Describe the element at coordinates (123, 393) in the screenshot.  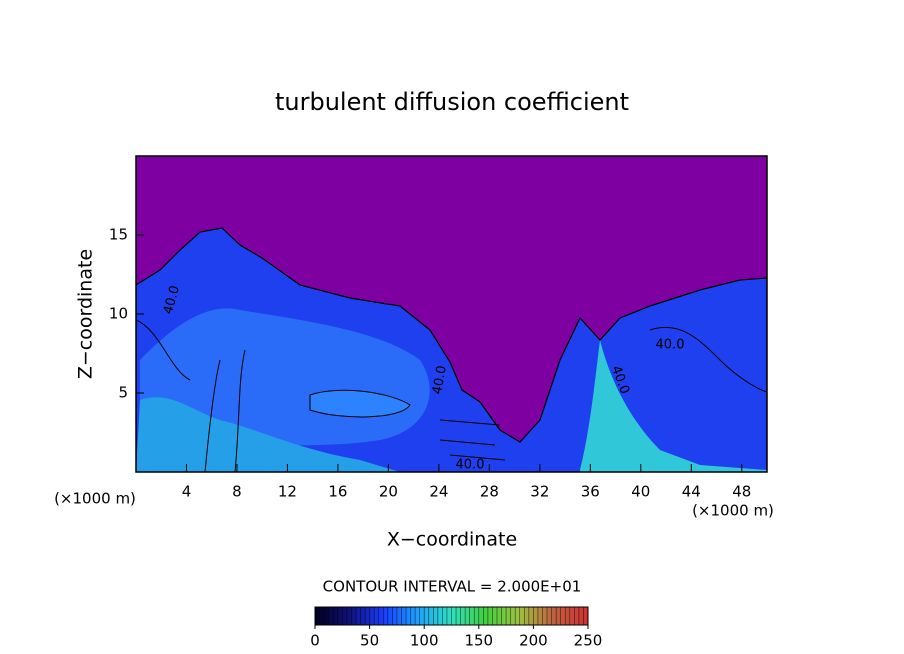
I see `y-tick-label: 5` at that location.